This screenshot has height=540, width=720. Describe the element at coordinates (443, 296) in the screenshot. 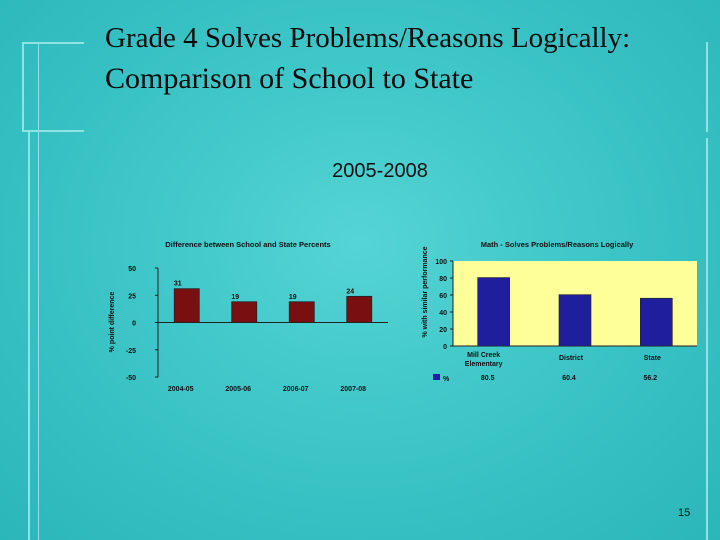

I see `comparison-chart-ytick-label: 60` at that location.